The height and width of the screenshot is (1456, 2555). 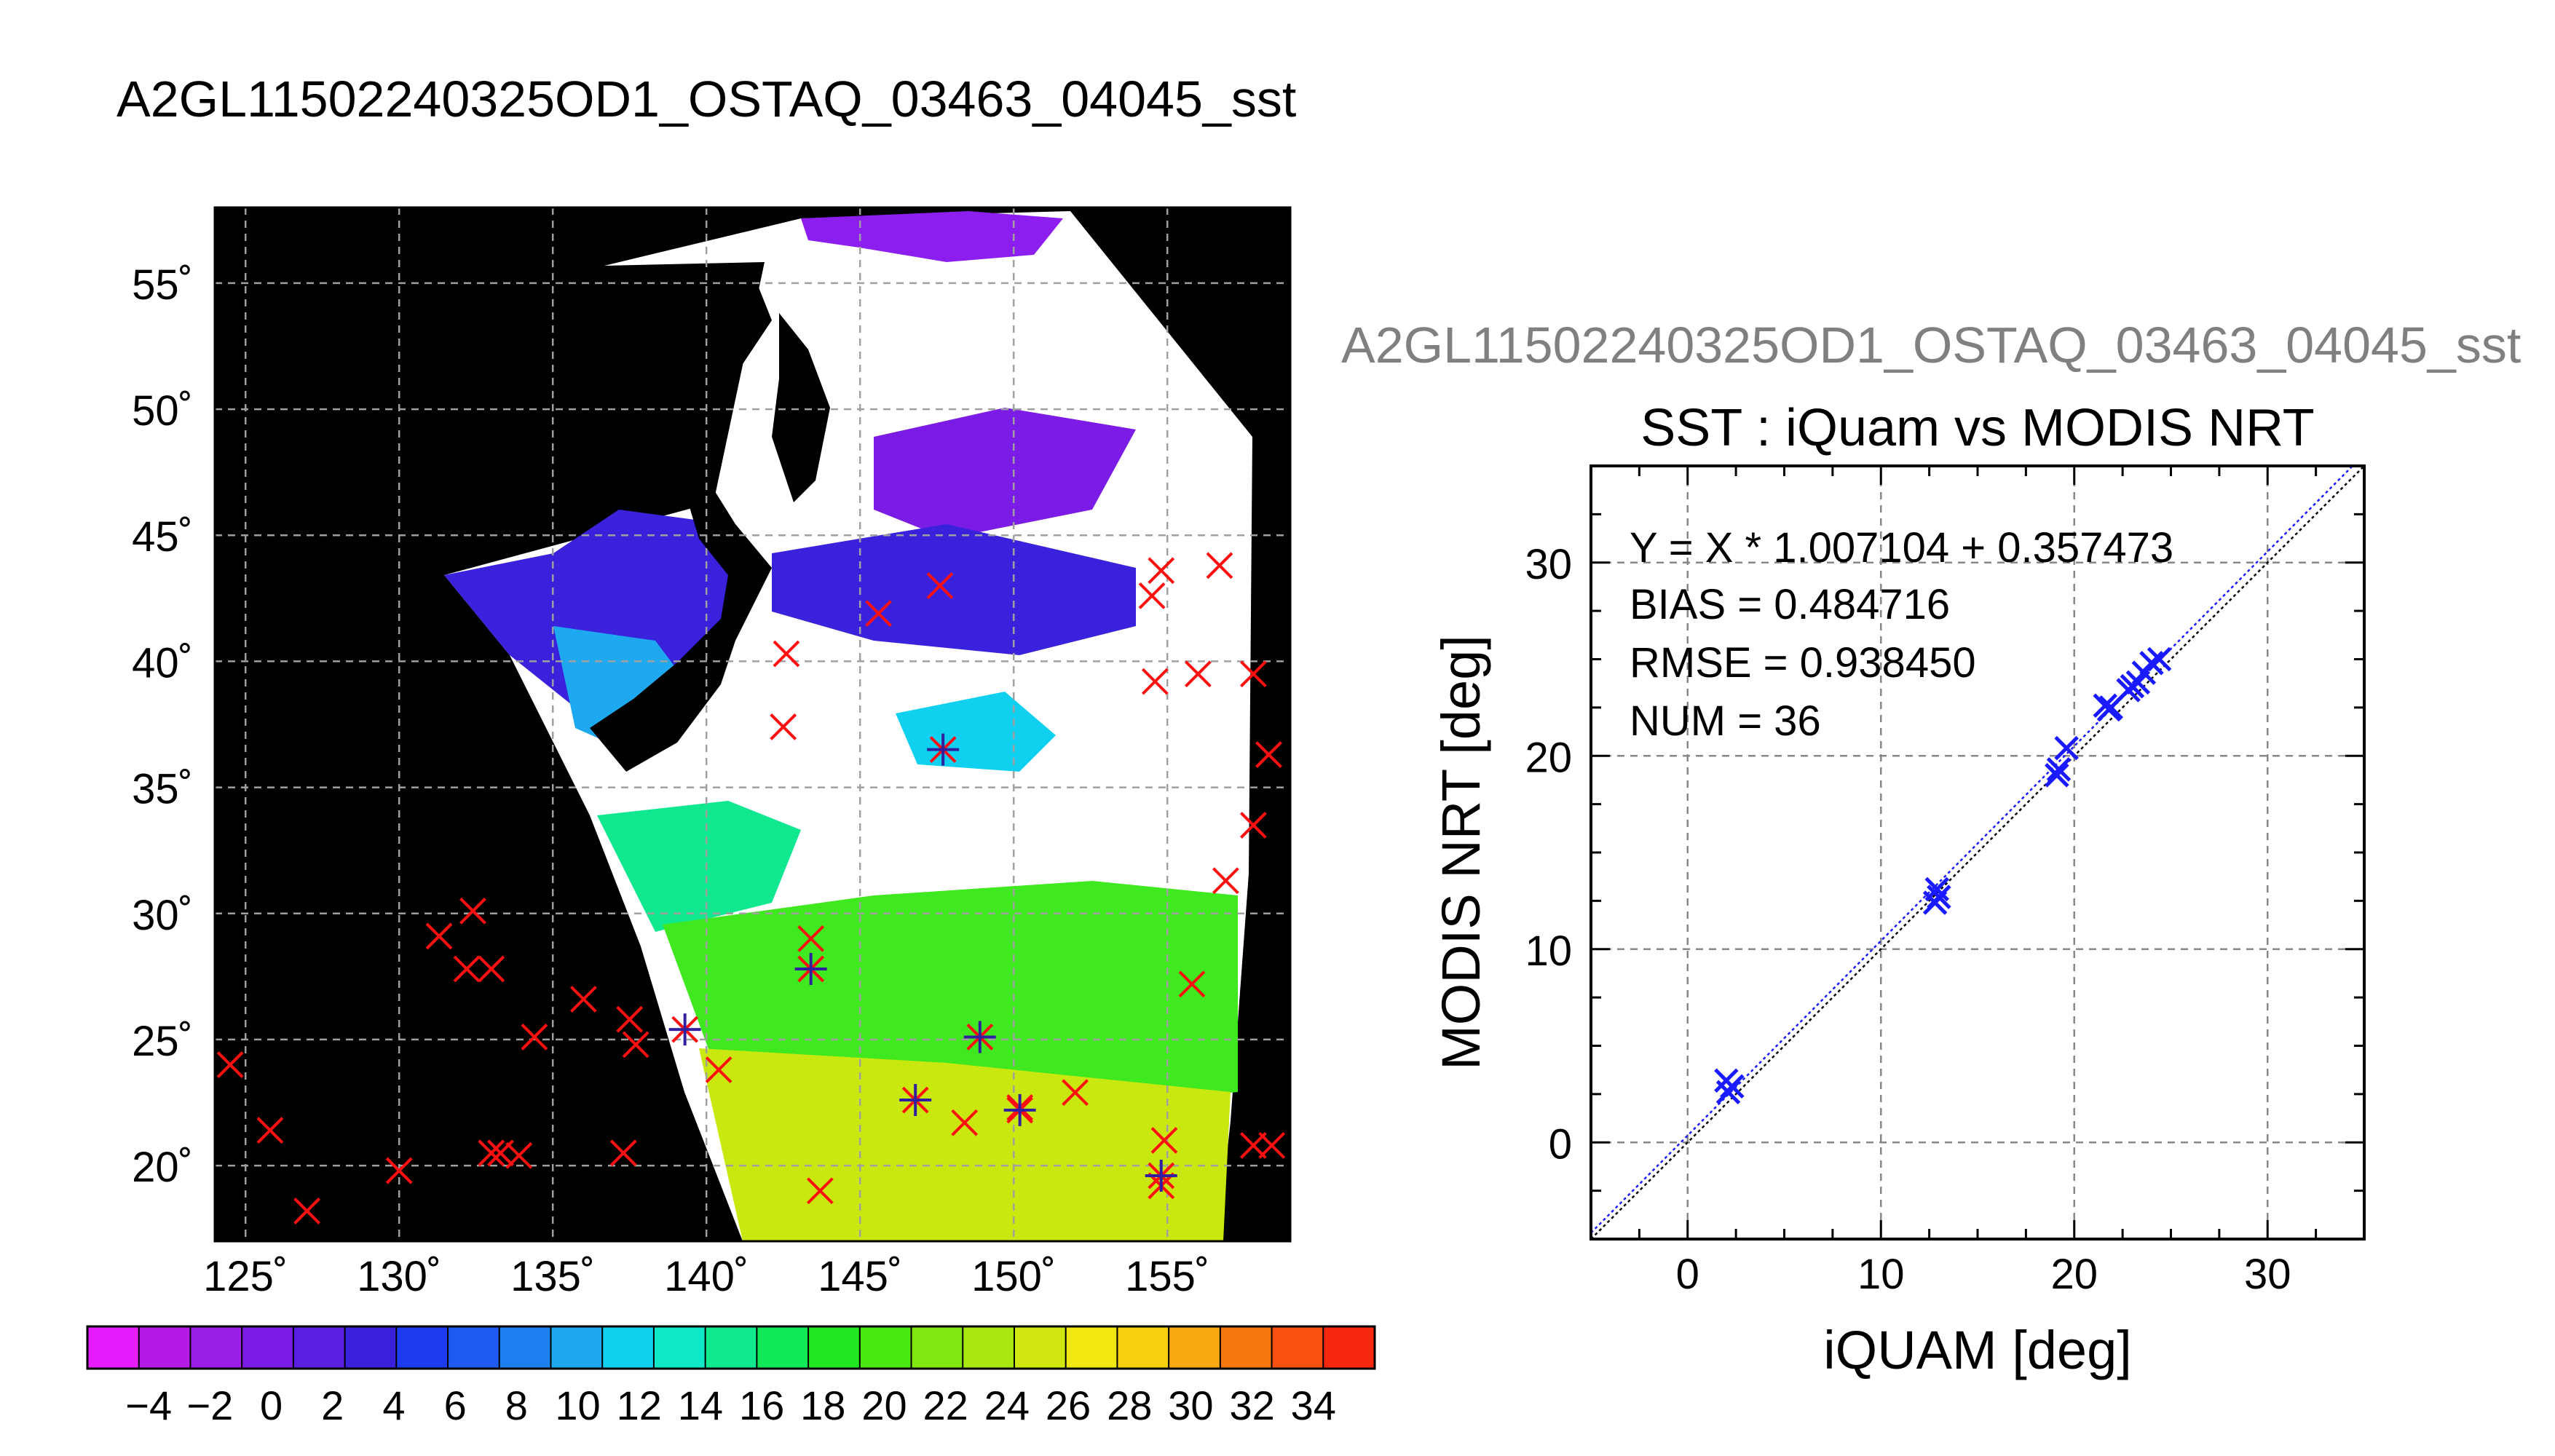 What do you see at coordinates (455, 1405) in the screenshot?
I see `colorbar-label: 6` at bounding box center [455, 1405].